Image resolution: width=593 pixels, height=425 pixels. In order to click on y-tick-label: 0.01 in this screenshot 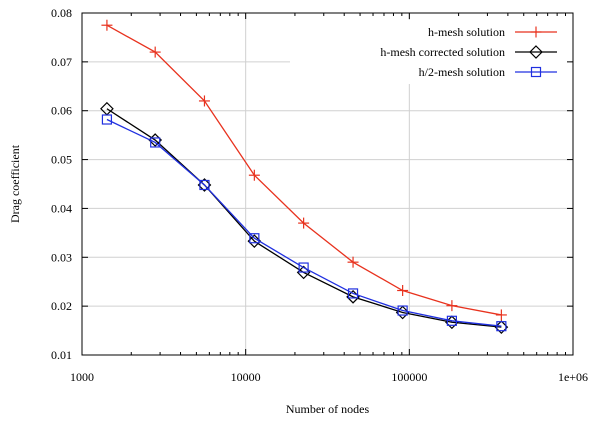, I will do `click(61, 355)`.